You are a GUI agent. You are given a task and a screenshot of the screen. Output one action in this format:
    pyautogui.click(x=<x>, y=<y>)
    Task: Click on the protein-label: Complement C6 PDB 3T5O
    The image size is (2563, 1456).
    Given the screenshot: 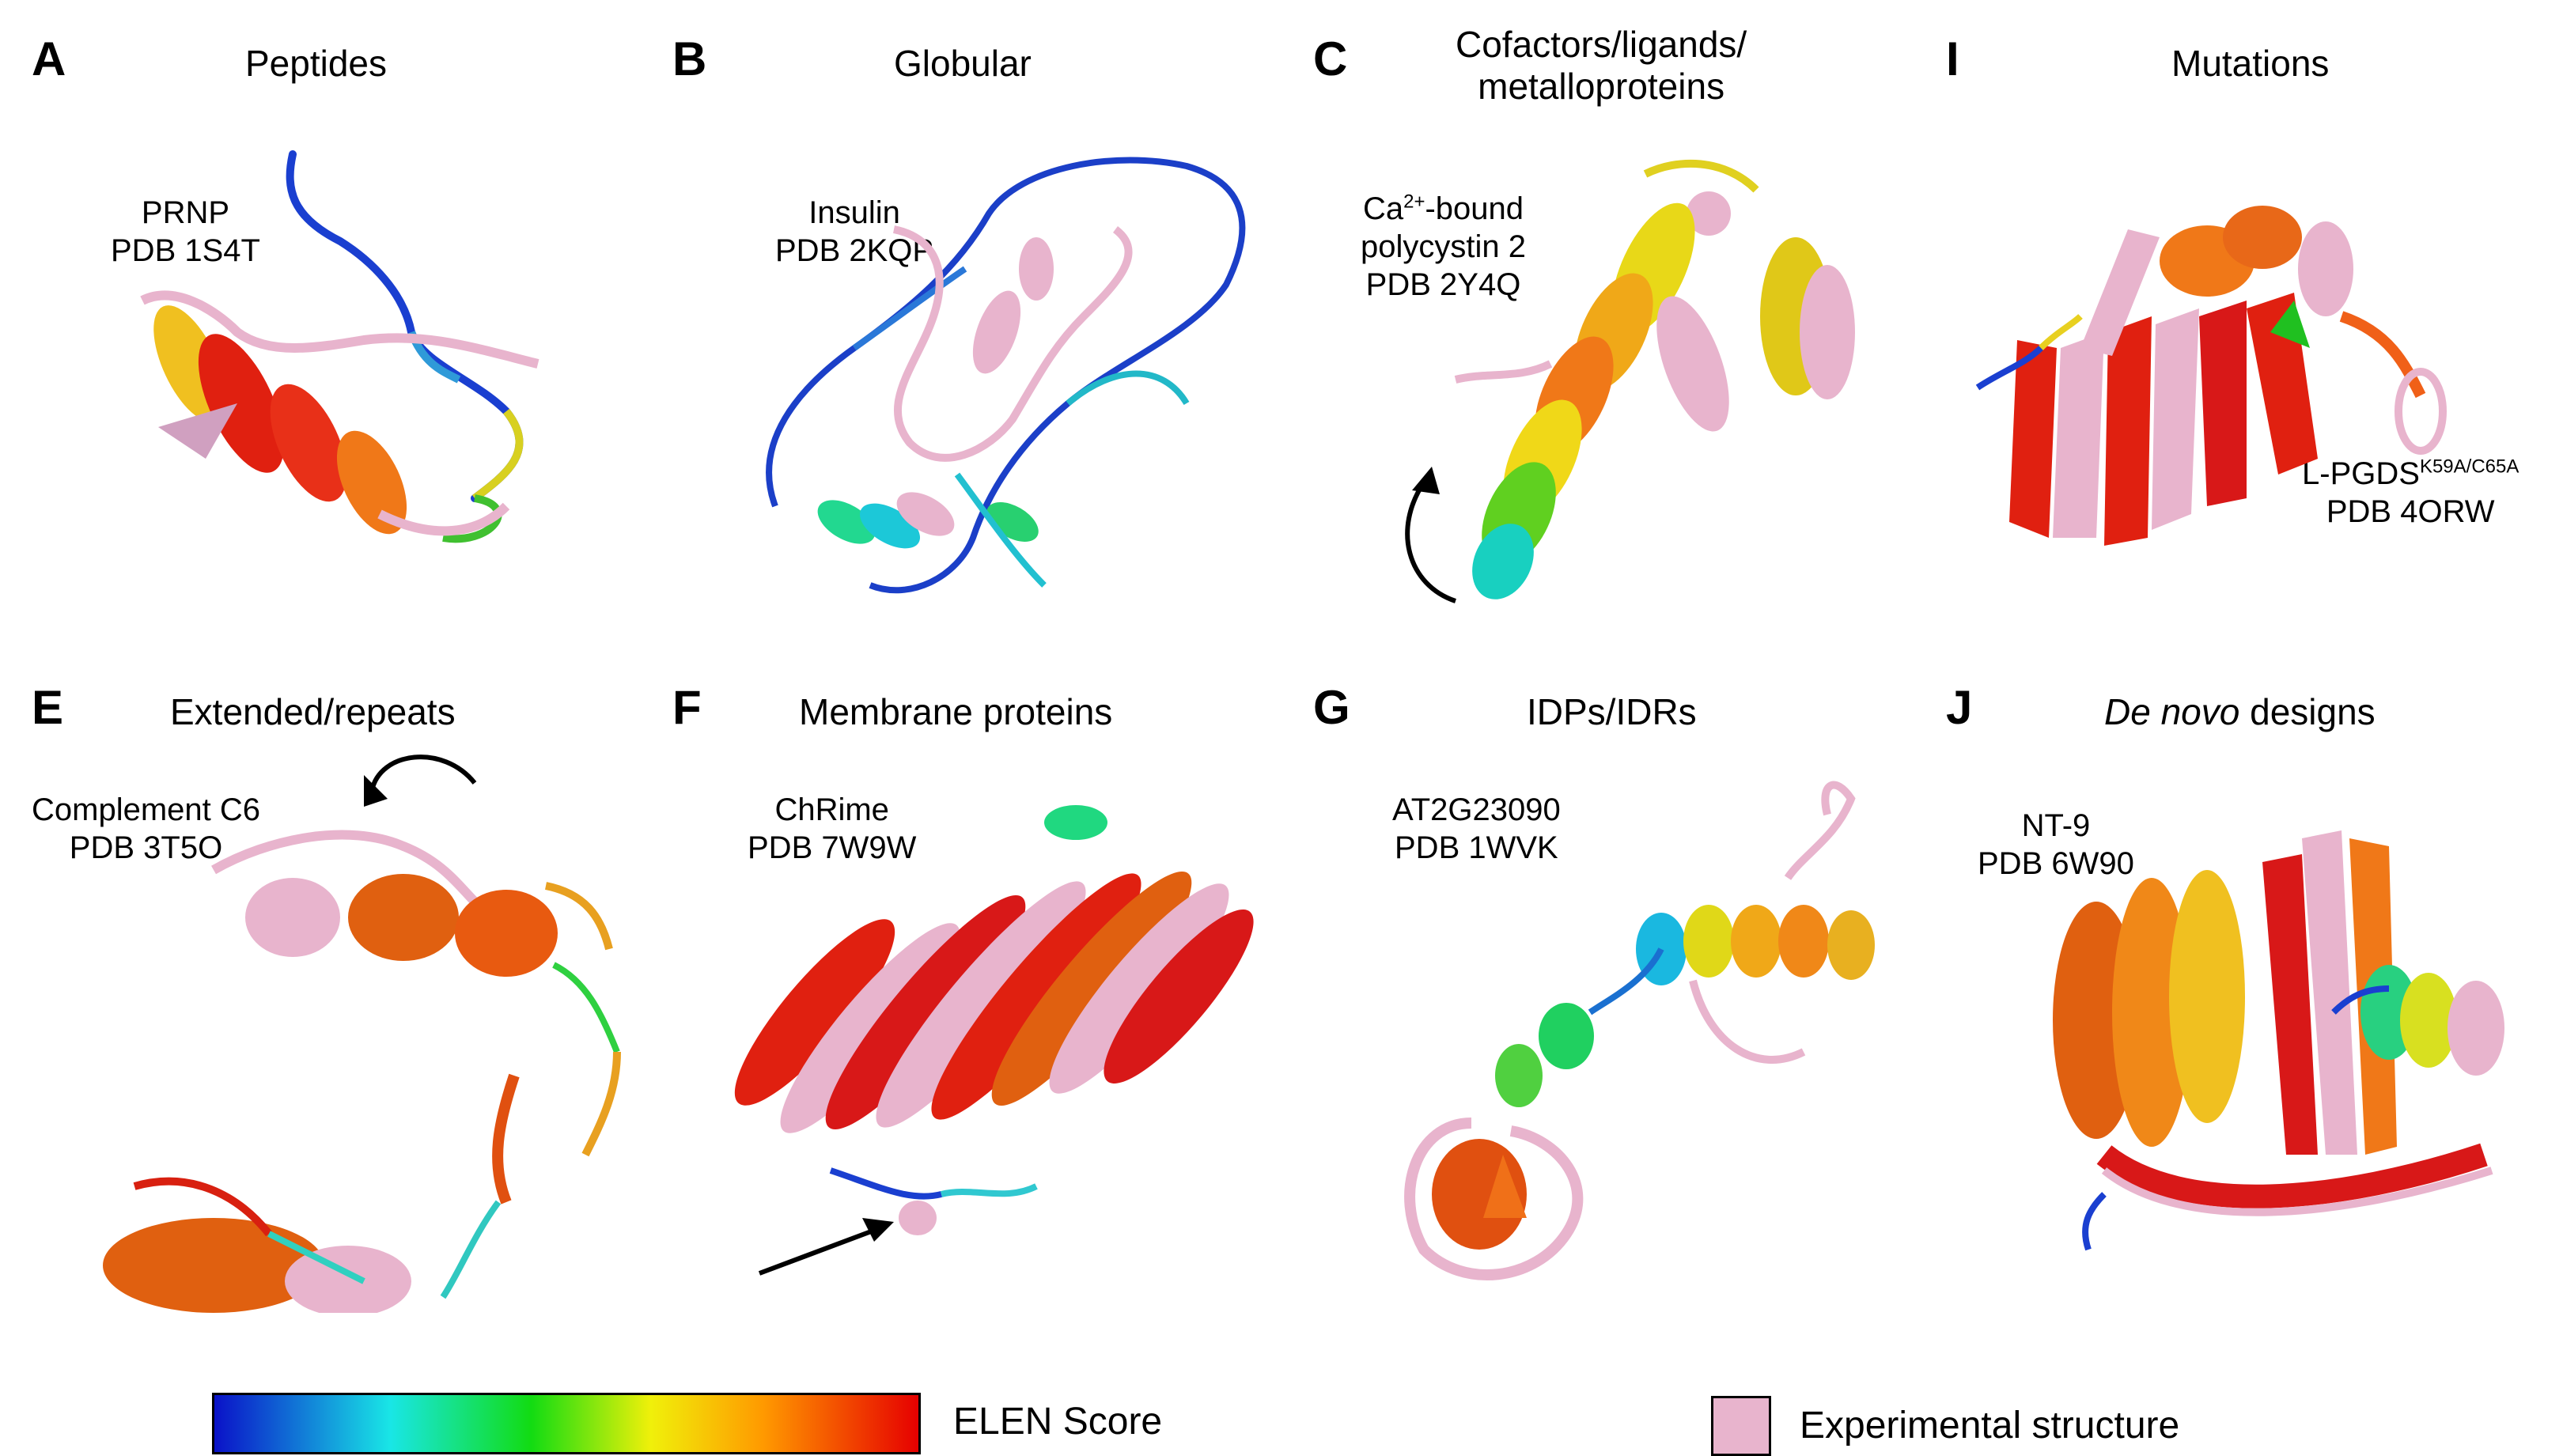 What is the action you would take?
    pyautogui.click(x=146, y=828)
    